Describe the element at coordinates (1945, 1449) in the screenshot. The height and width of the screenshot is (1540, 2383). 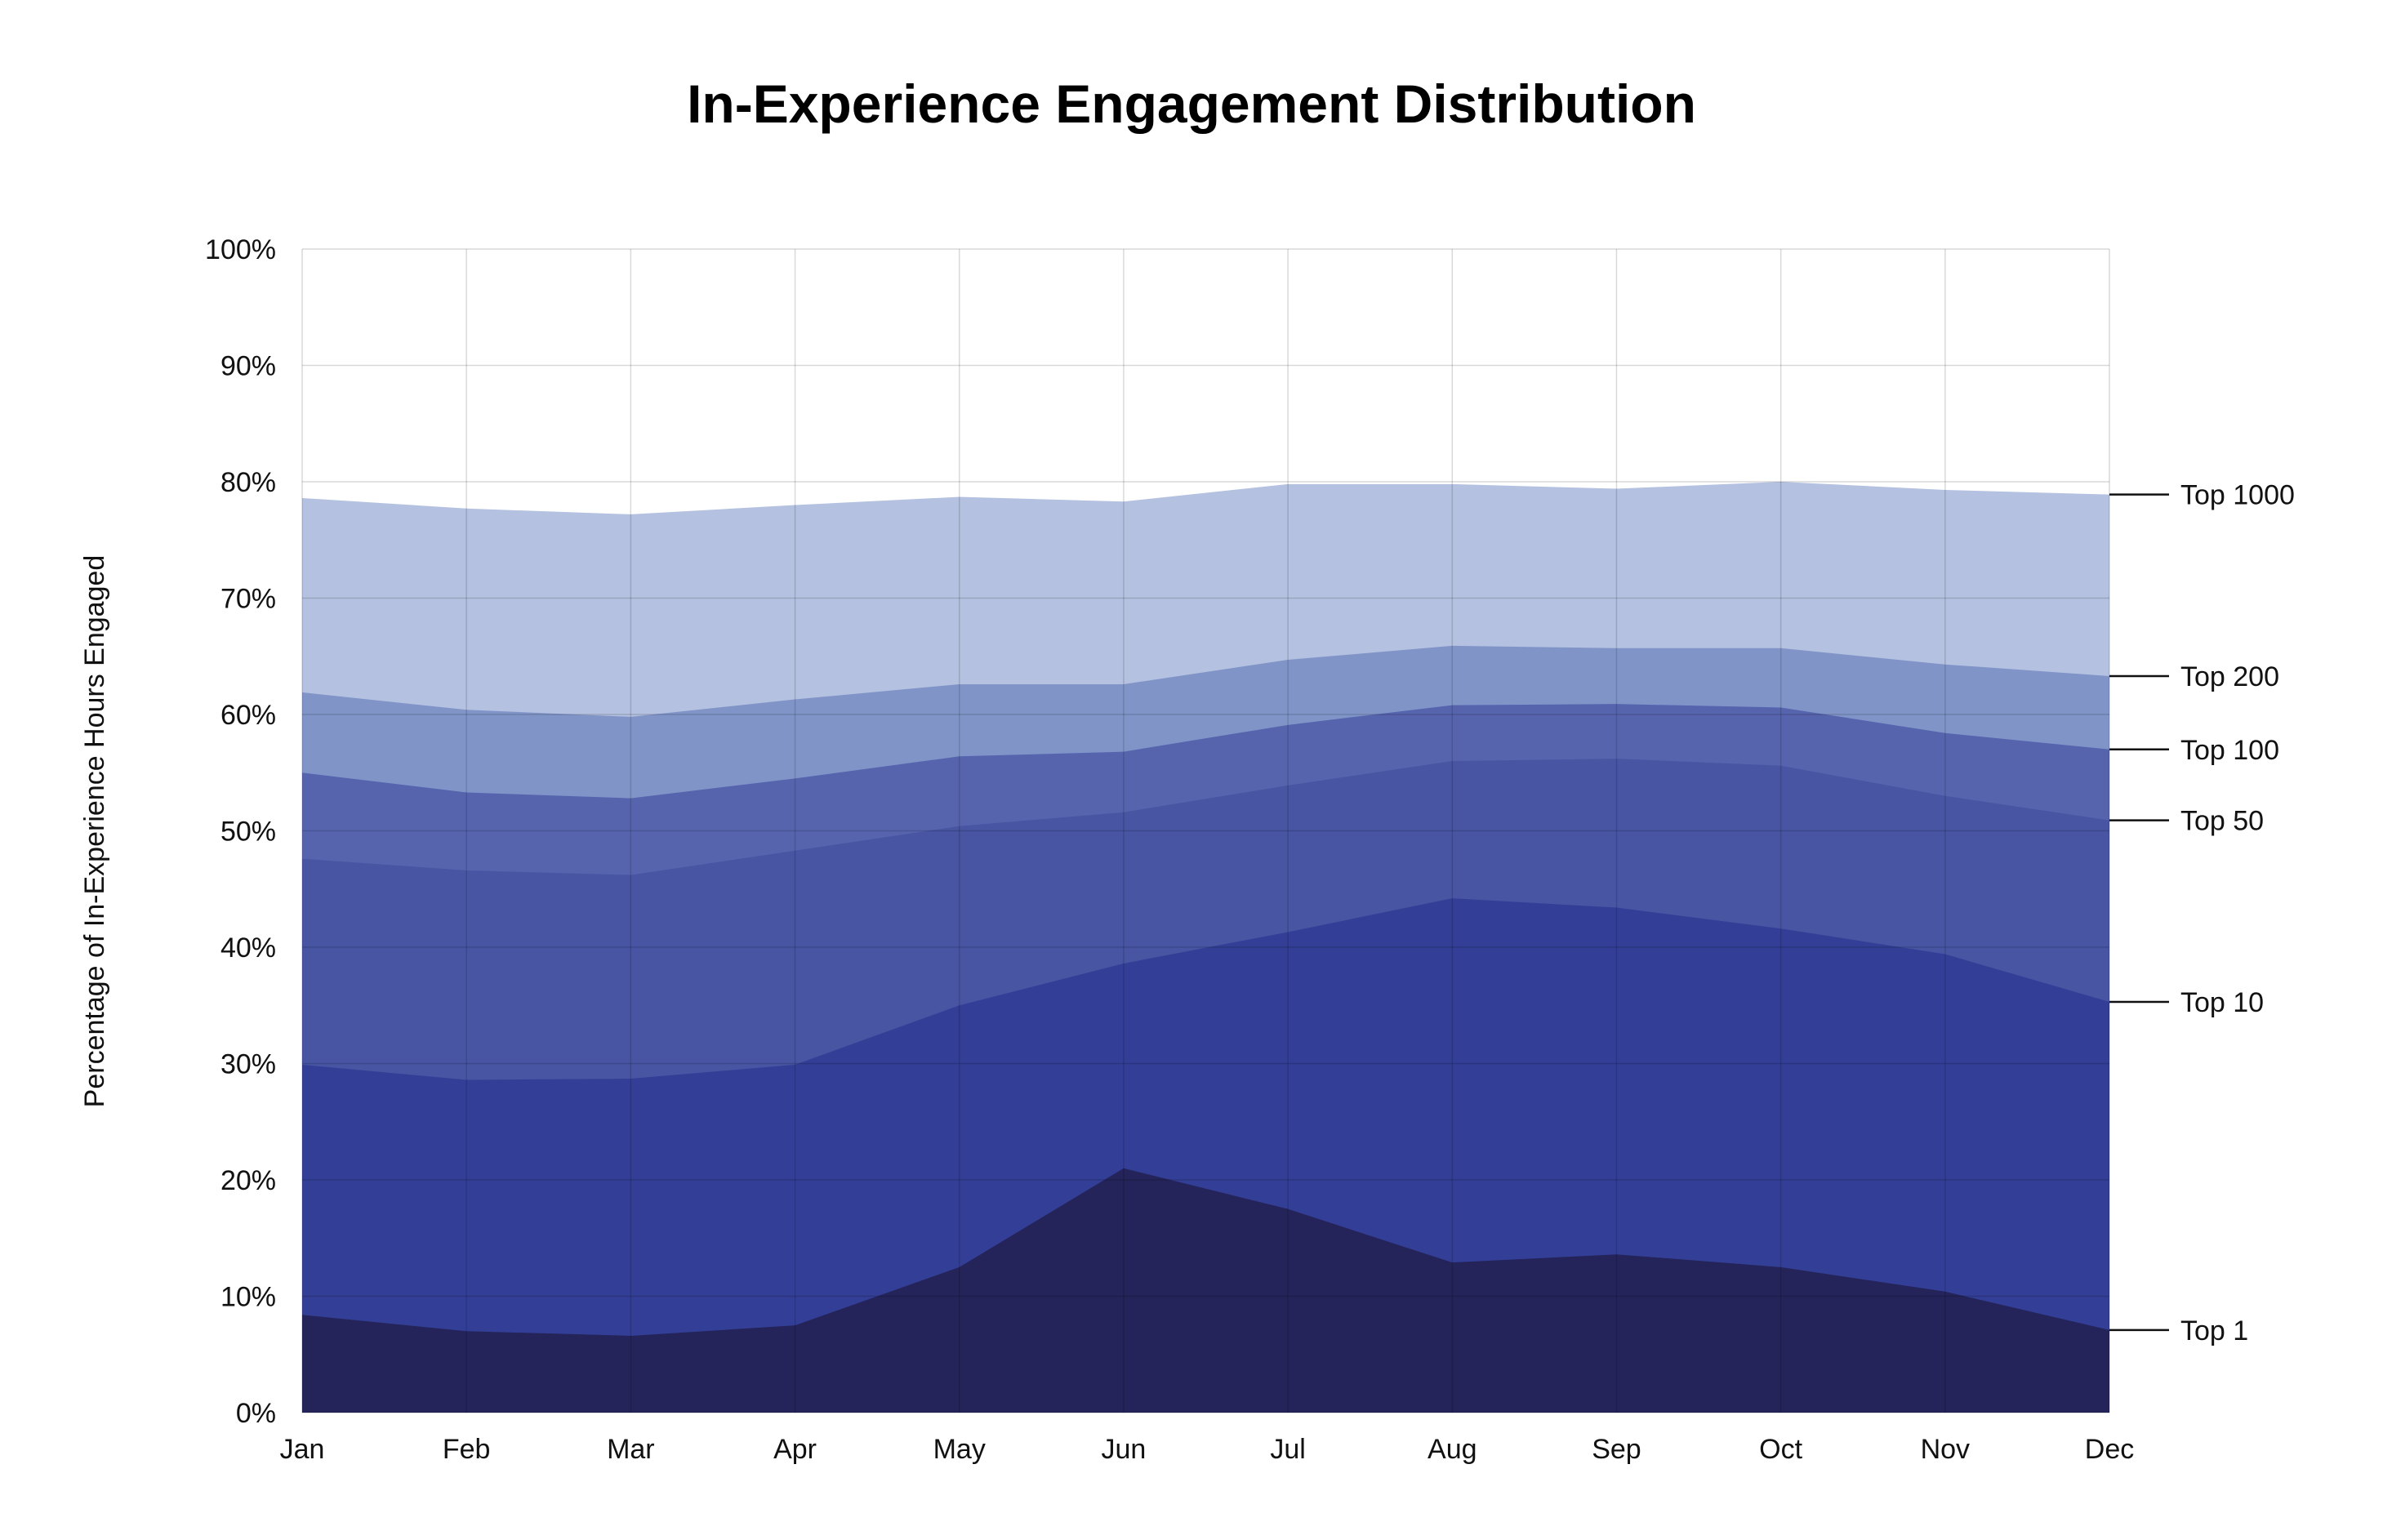
I see `x-tick-label: Nov` at that location.